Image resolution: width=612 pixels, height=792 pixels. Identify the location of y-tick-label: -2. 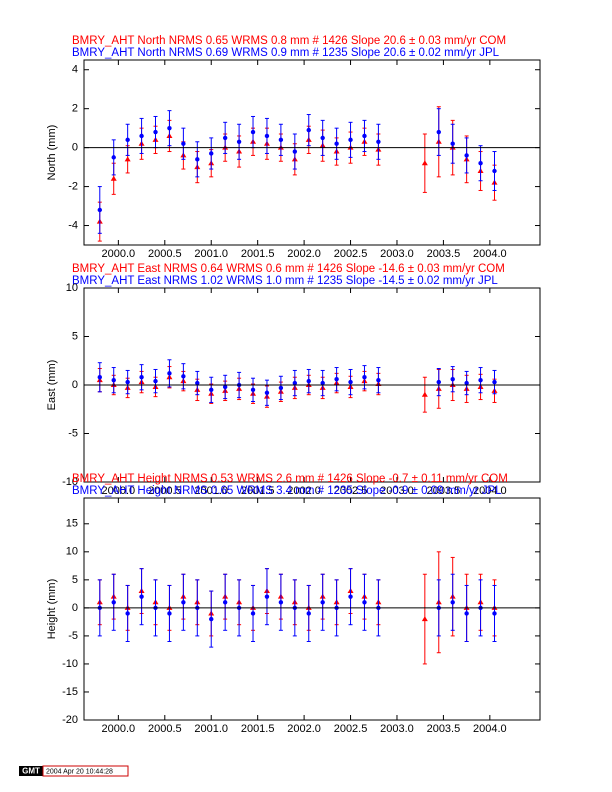
(73, 186).